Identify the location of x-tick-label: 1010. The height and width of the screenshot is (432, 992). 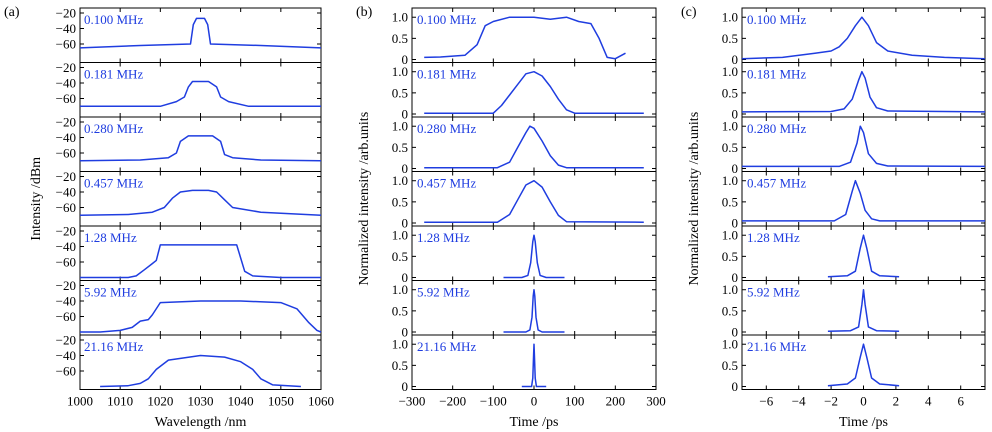
(120, 401).